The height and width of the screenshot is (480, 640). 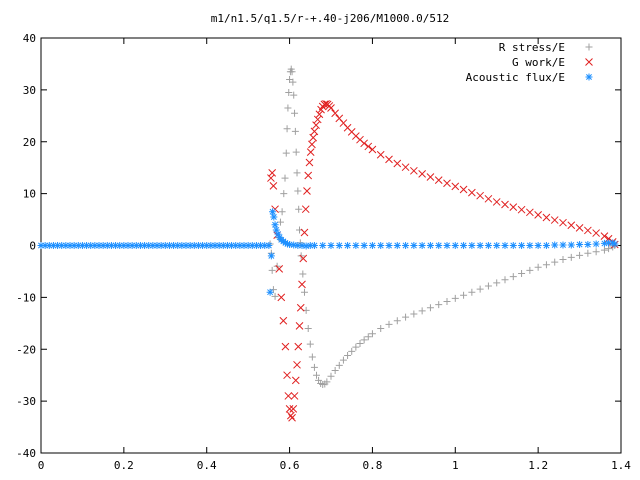 I want to click on x-tick-label: 1.4, so click(x=621, y=465).